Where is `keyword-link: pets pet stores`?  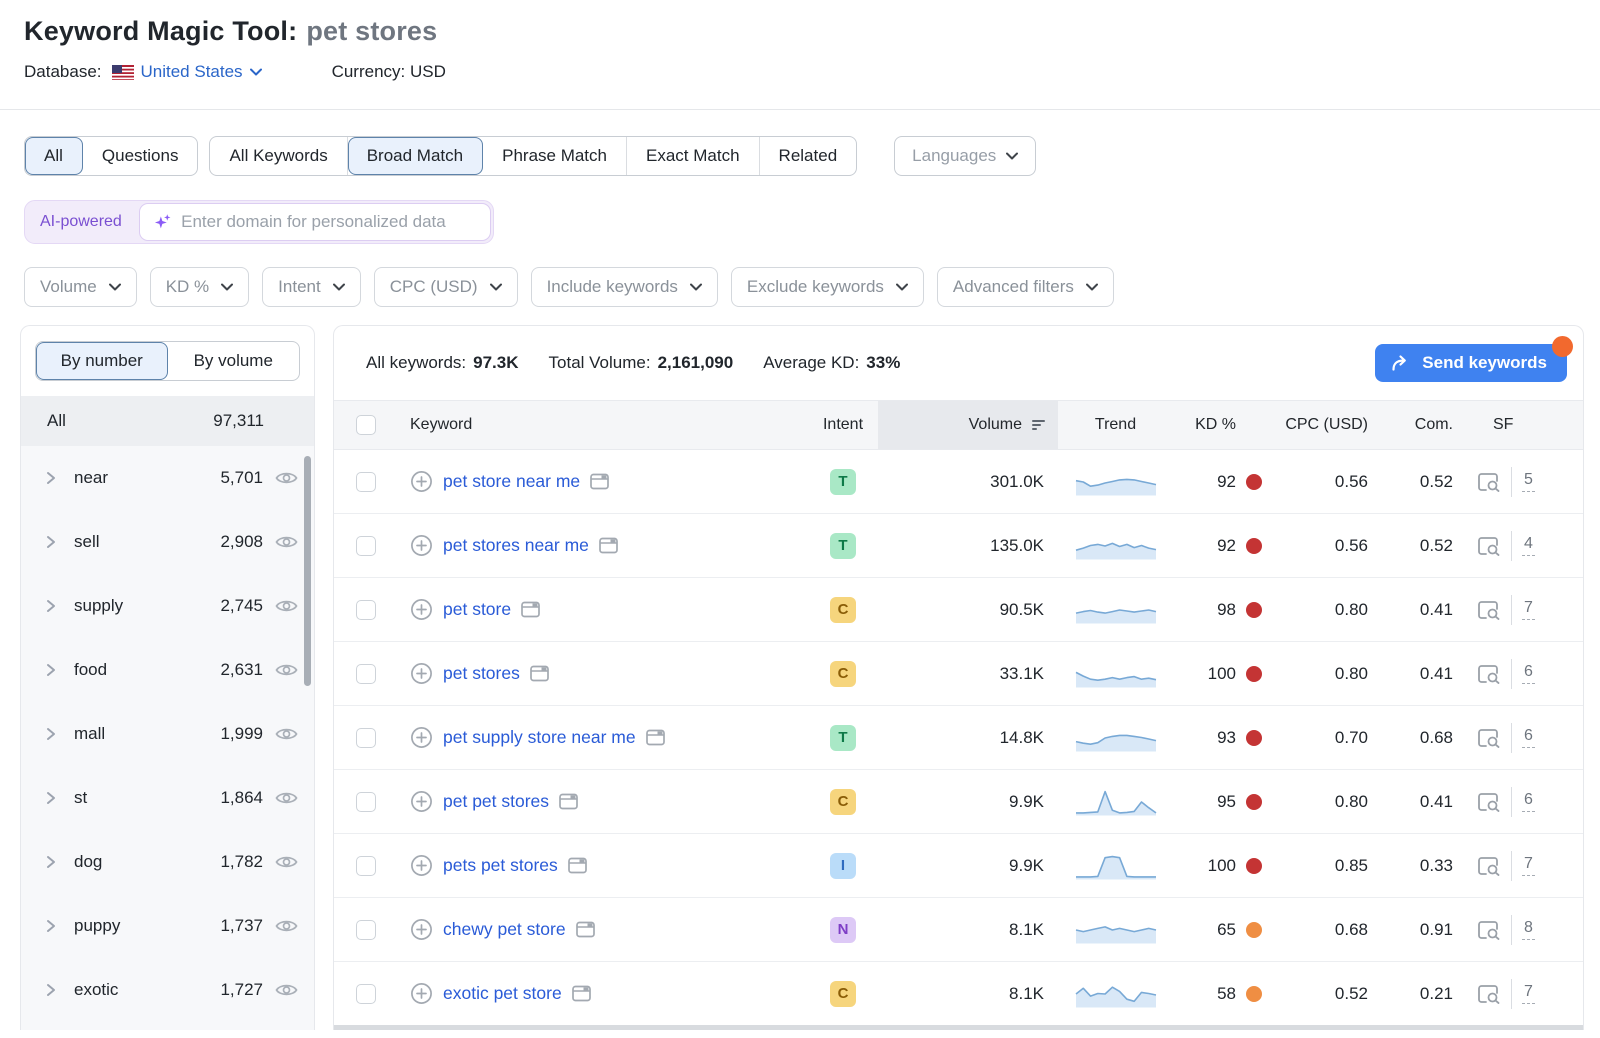
keyword-link: pets pet stores is located at coordinates (500, 865).